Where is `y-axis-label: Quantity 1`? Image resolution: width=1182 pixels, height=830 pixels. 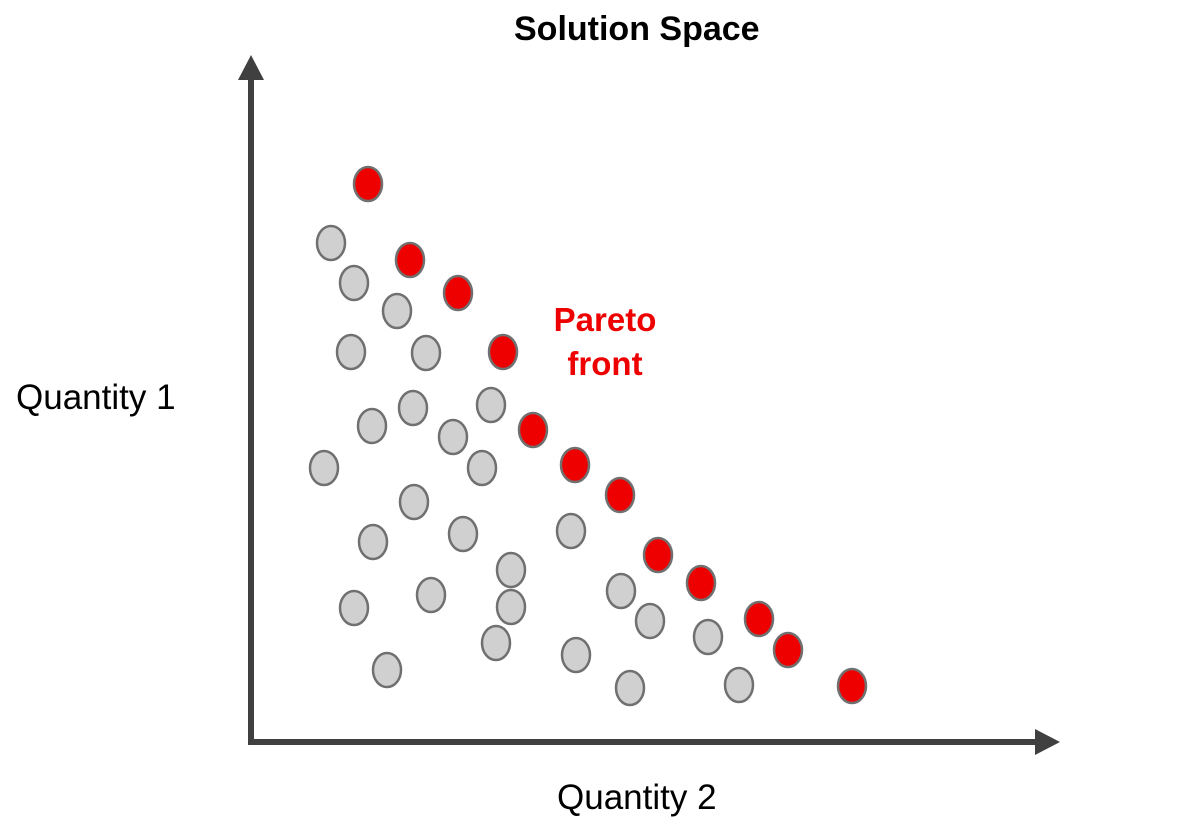 y-axis-label: Quantity 1 is located at coordinates (96, 397).